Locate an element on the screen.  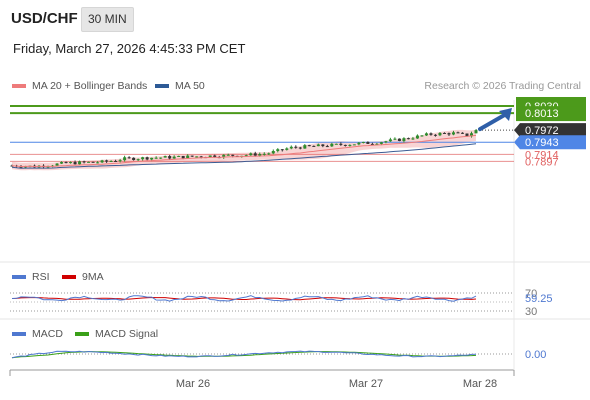
legend-9ma-label: 9MA is located at coordinates (93, 277).